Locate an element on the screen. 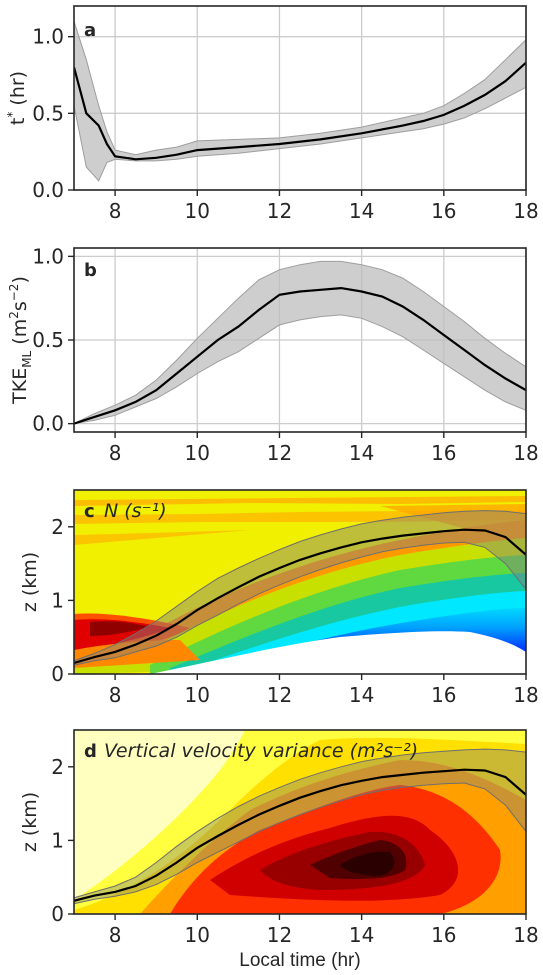 This screenshot has width=543, height=975. panel-a-label: a is located at coordinates (90, 30).